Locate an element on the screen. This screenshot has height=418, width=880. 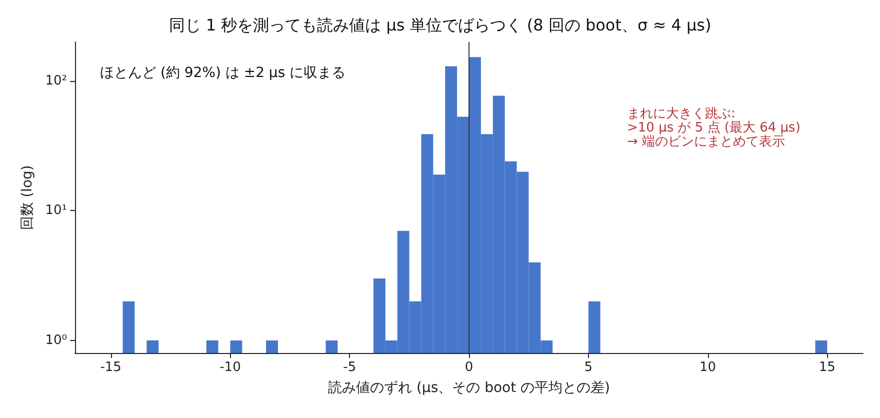
y-axis-title: 回数 (log) is located at coordinates (27, 197).